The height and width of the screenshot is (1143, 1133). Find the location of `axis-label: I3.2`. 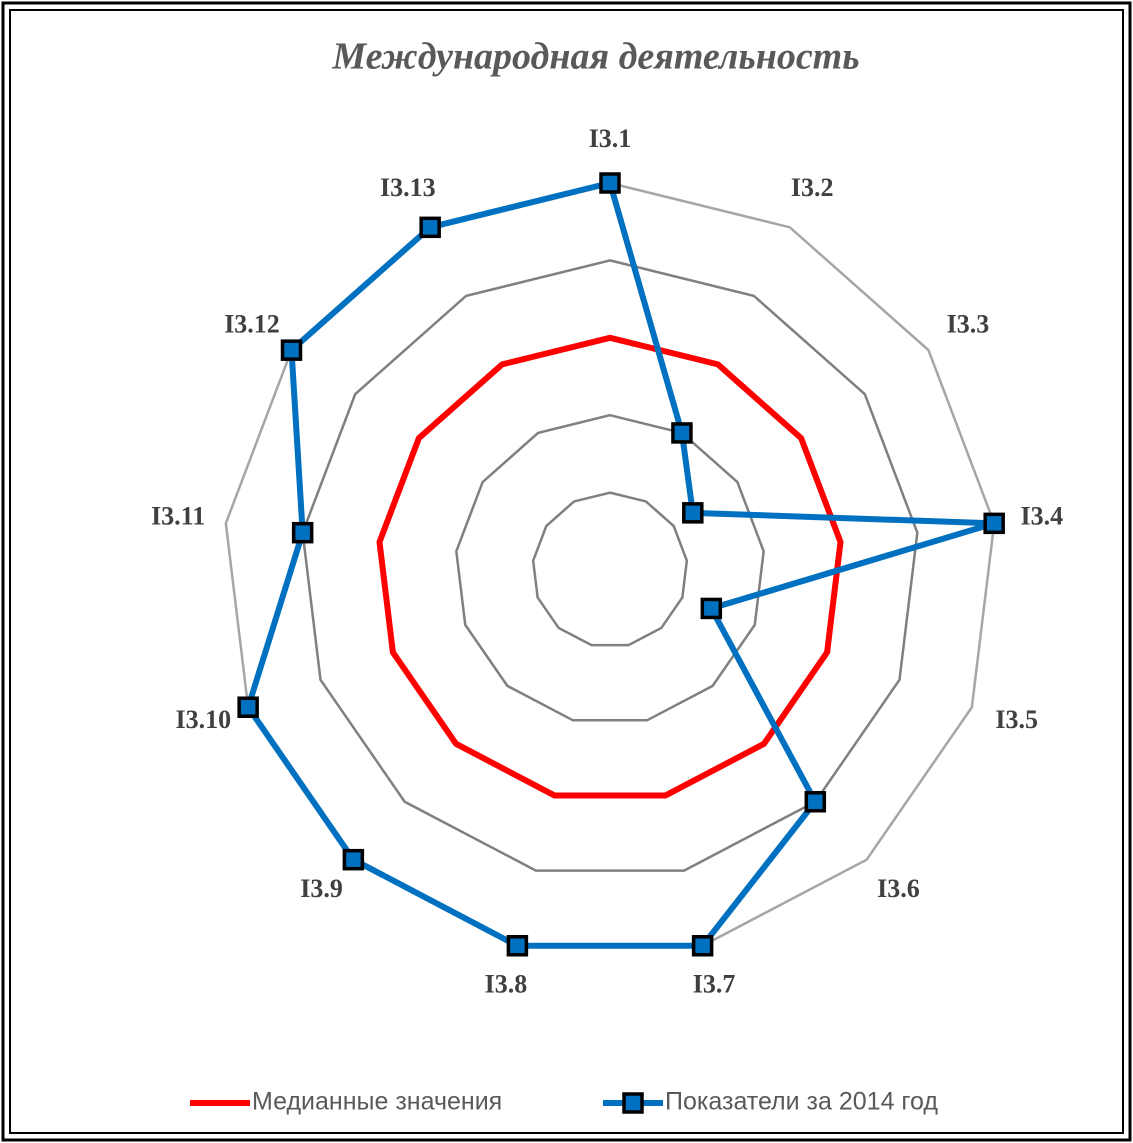

axis-label: I3.2 is located at coordinates (812, 187).